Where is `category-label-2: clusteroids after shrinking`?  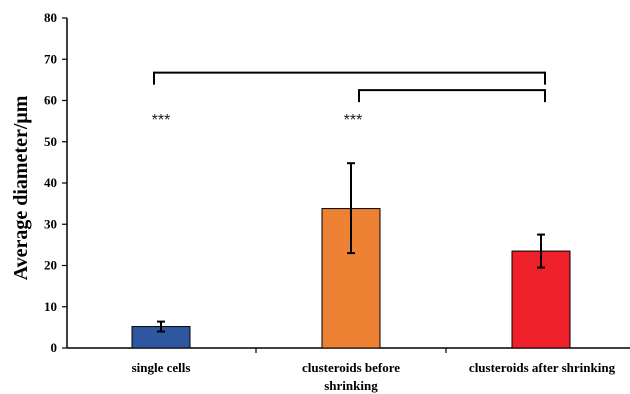
category-label-2: clusteroids after shrinking is located at coordinates (542, 367).